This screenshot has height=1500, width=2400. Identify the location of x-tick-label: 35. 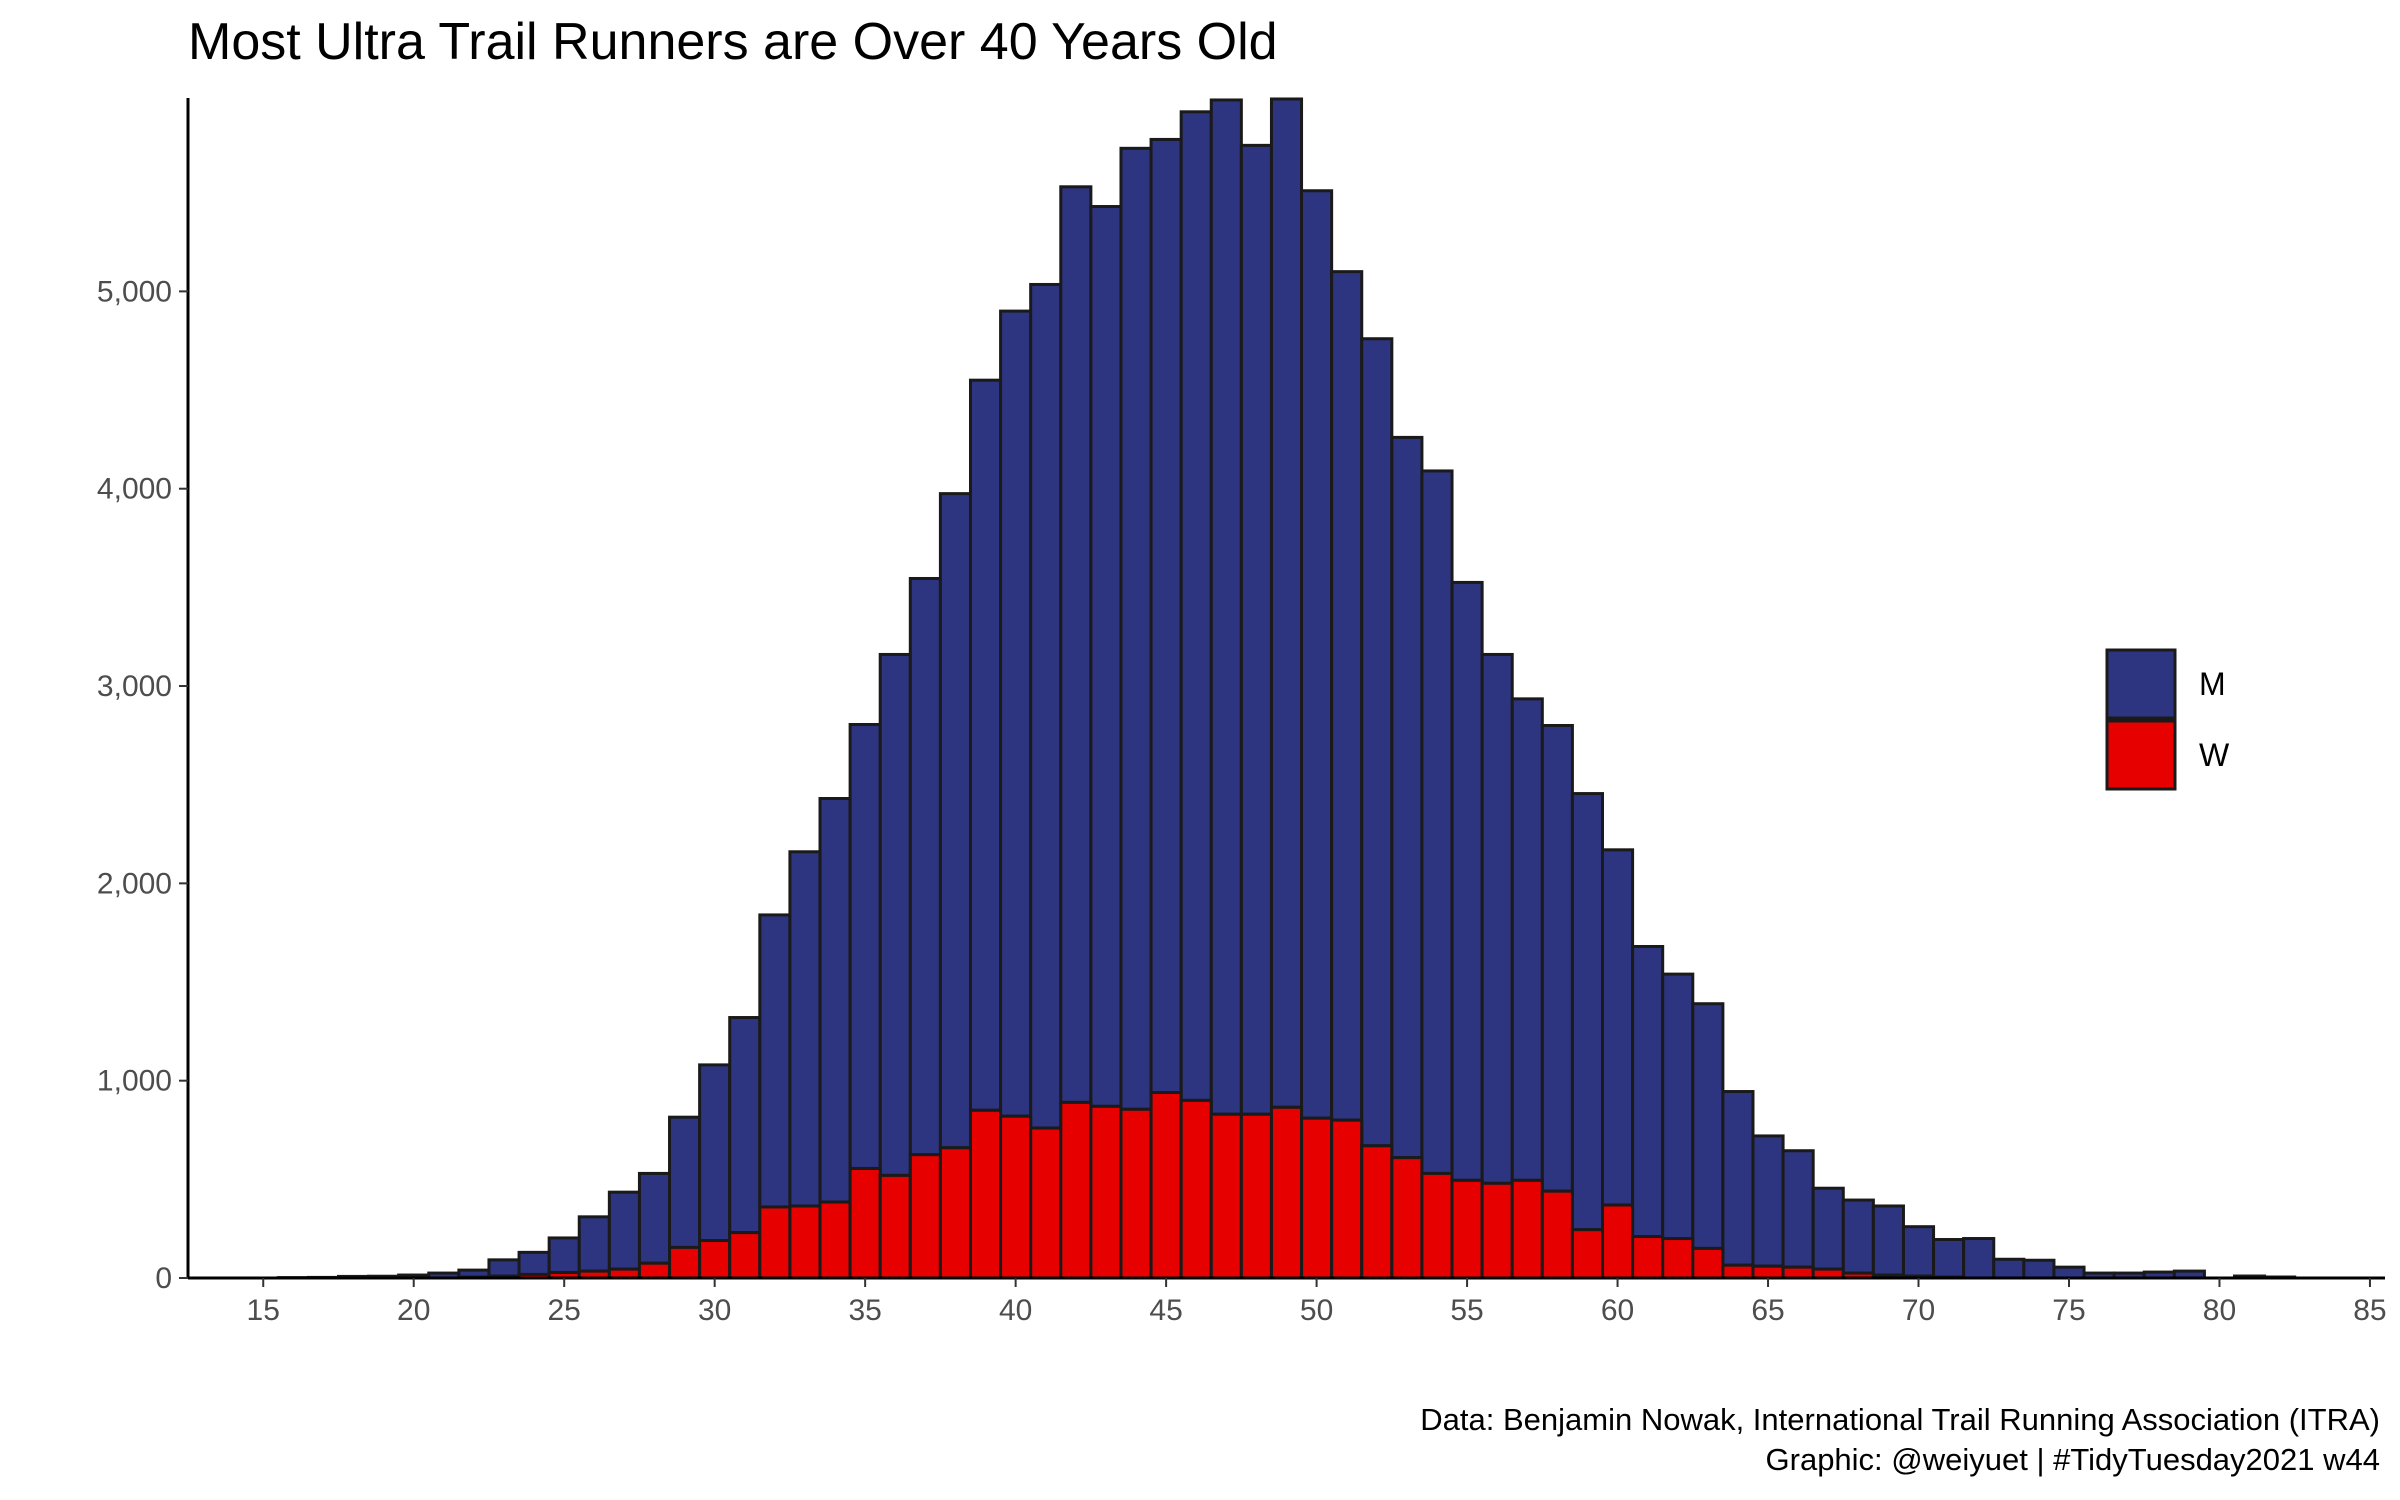
(864, 1310).